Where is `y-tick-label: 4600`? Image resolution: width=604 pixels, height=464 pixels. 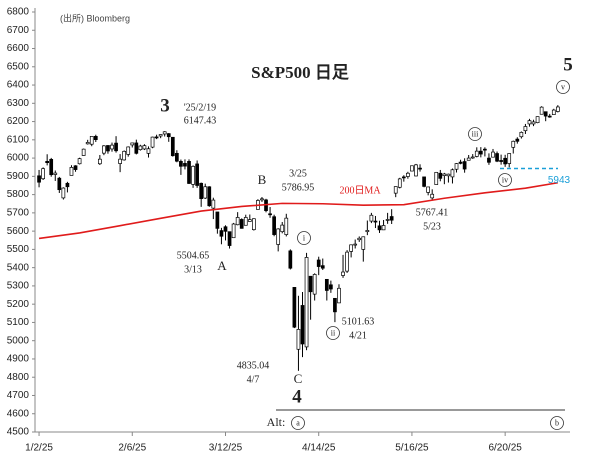 y-tick-label: 4600 is located at coordinates (18, 413).